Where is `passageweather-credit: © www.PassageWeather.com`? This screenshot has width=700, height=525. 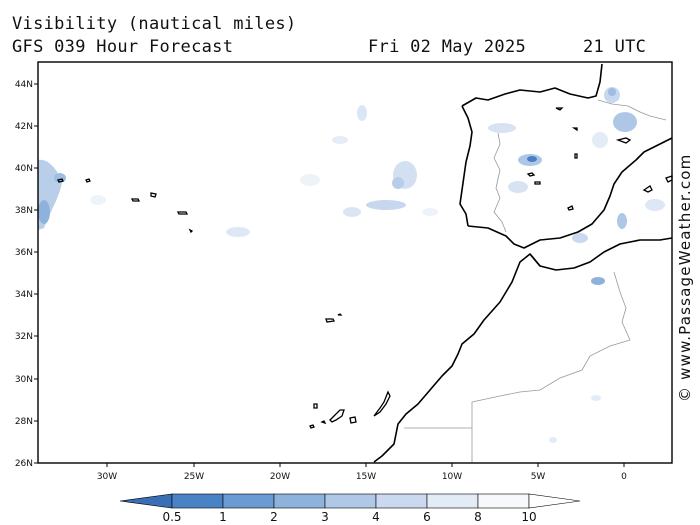 passageweather-credit: © www.PassageWeather.com is located at coordinates (685, 277).